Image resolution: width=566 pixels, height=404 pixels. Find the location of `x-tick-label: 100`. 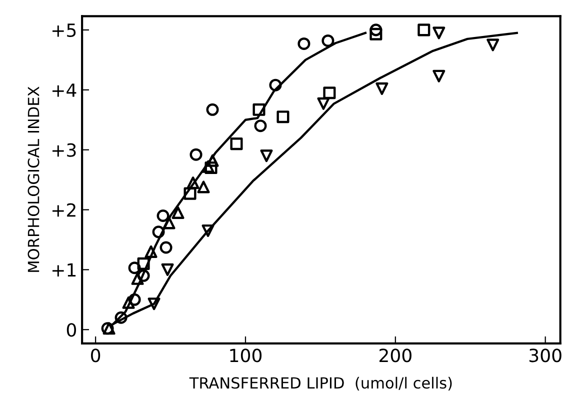

x-tick-label: 100 is located at coordinates (246, 355).